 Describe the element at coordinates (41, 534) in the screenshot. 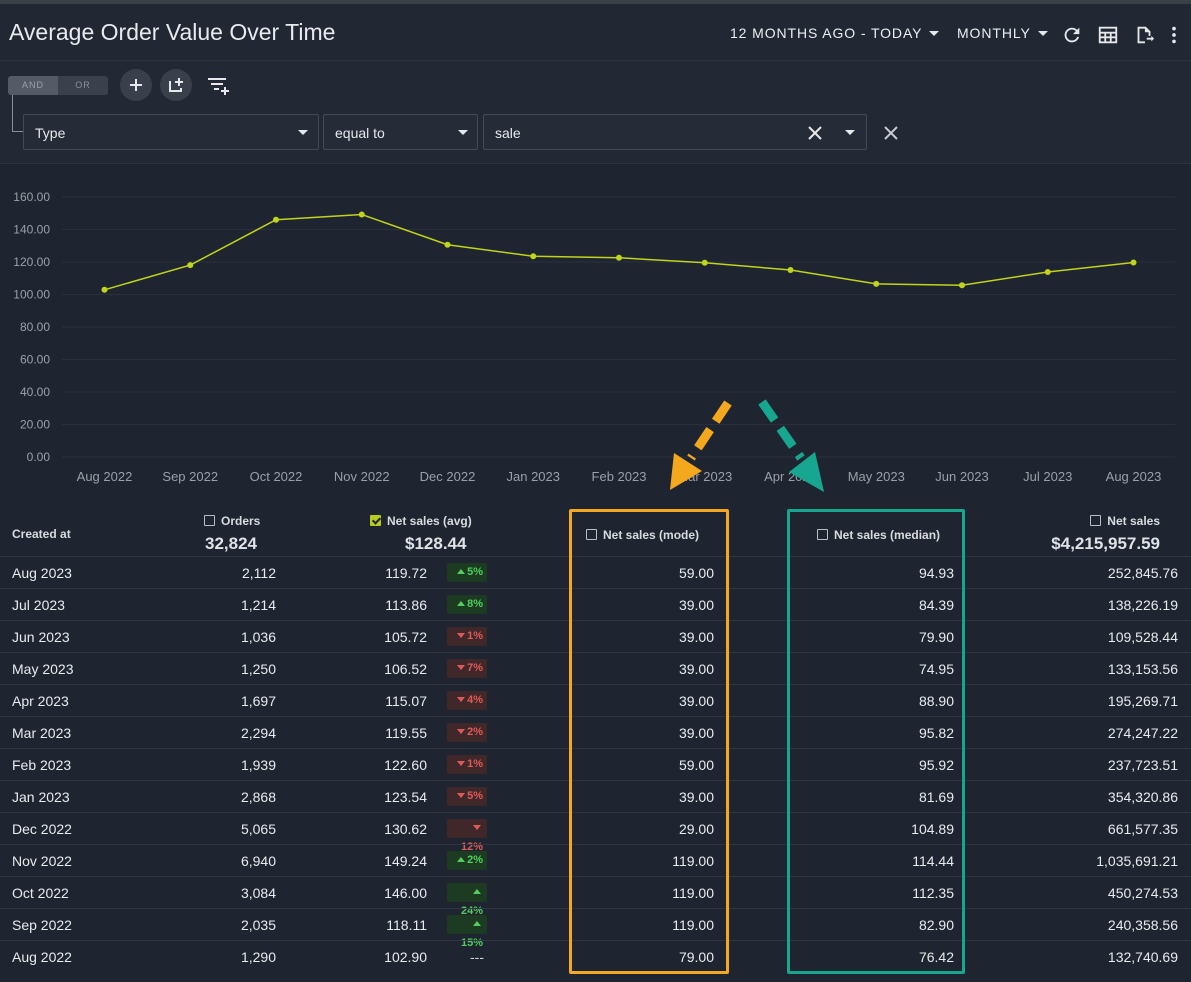

I see `col-header-created-at: Created at` at that location.